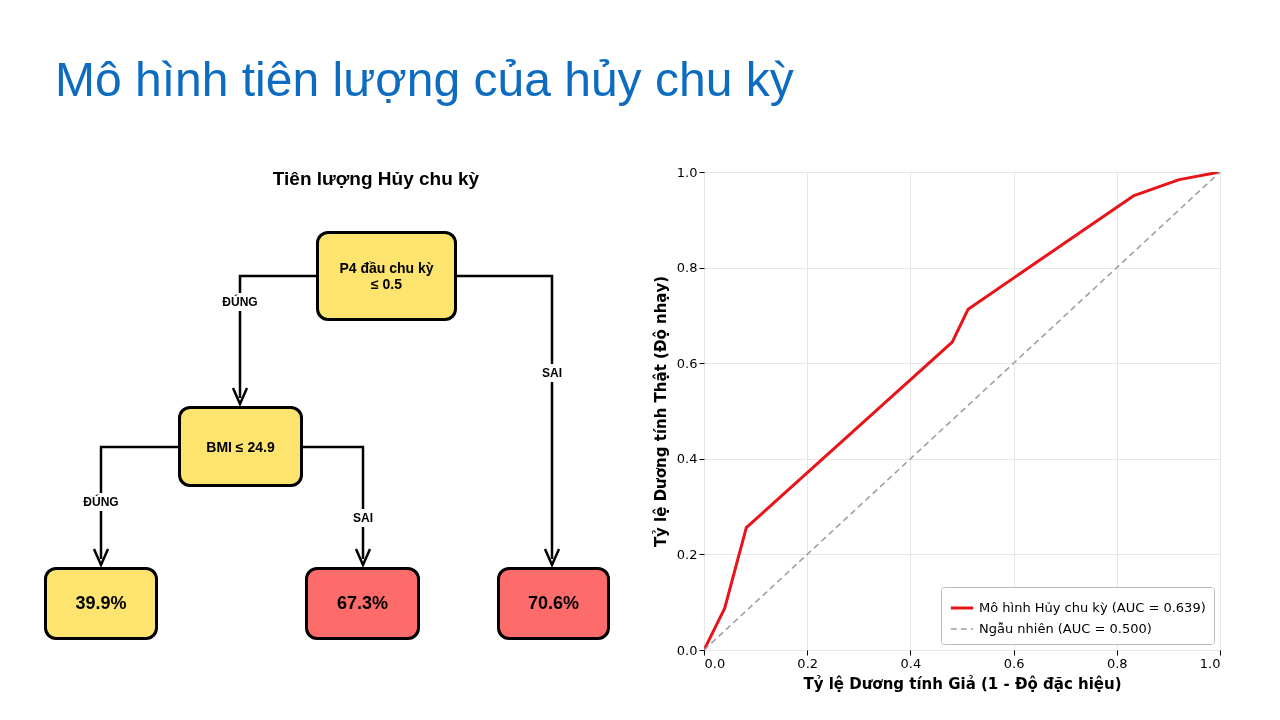 The width and height of the screenshot is (1280, 720). What do you see at coordinates (808, 663) in the screenshot?
I see `x-tick-label: 0.2` at bounding box center [808, 663].